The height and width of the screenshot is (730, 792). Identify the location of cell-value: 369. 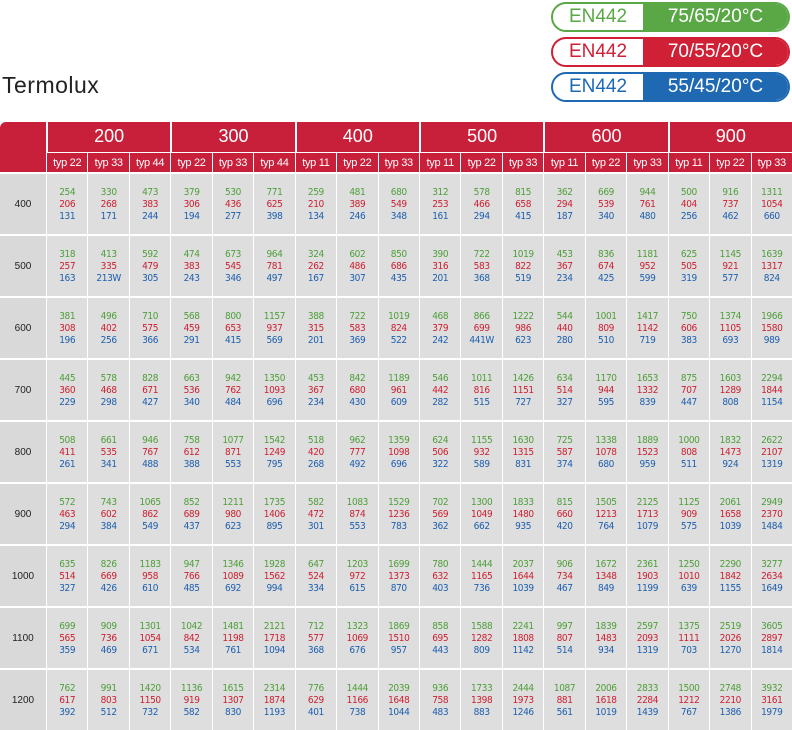
(357, 340).